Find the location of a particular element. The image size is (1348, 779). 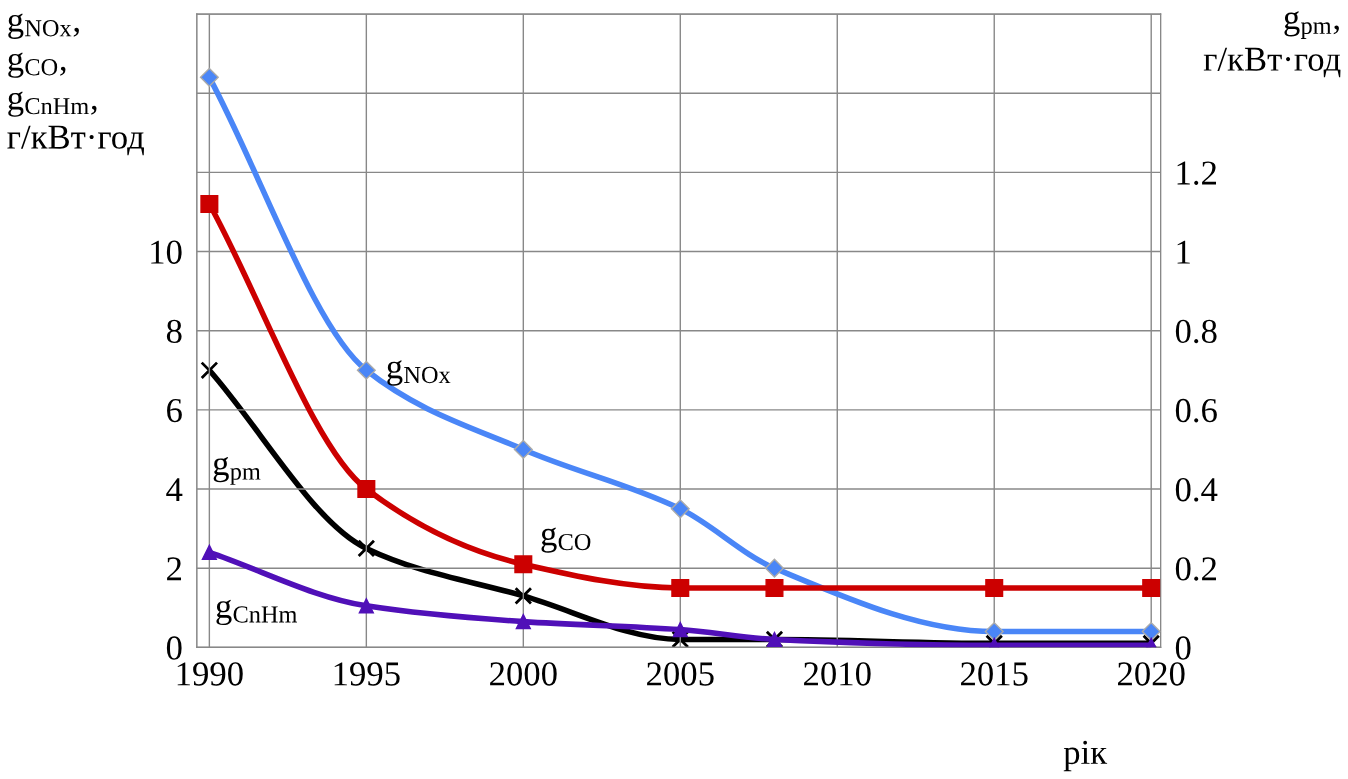

y2-tick-label: 1 is located at coordinates (1183, 252).